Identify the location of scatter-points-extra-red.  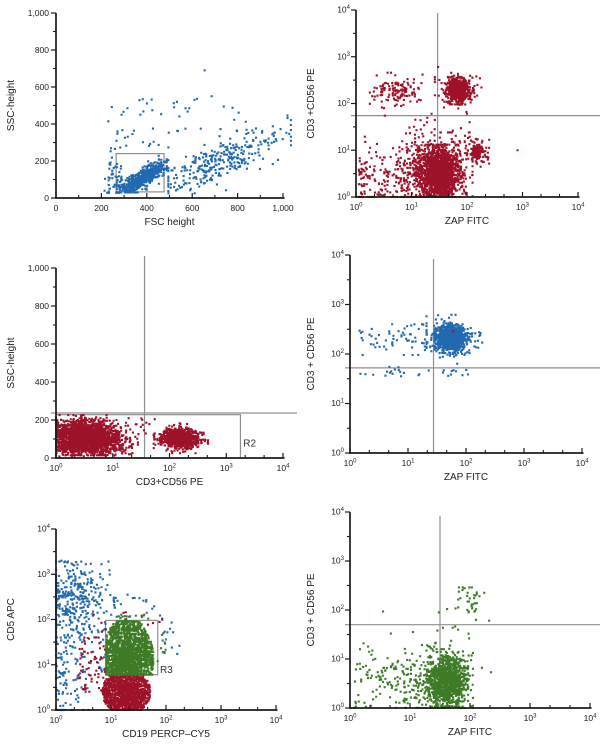
(453, 331).